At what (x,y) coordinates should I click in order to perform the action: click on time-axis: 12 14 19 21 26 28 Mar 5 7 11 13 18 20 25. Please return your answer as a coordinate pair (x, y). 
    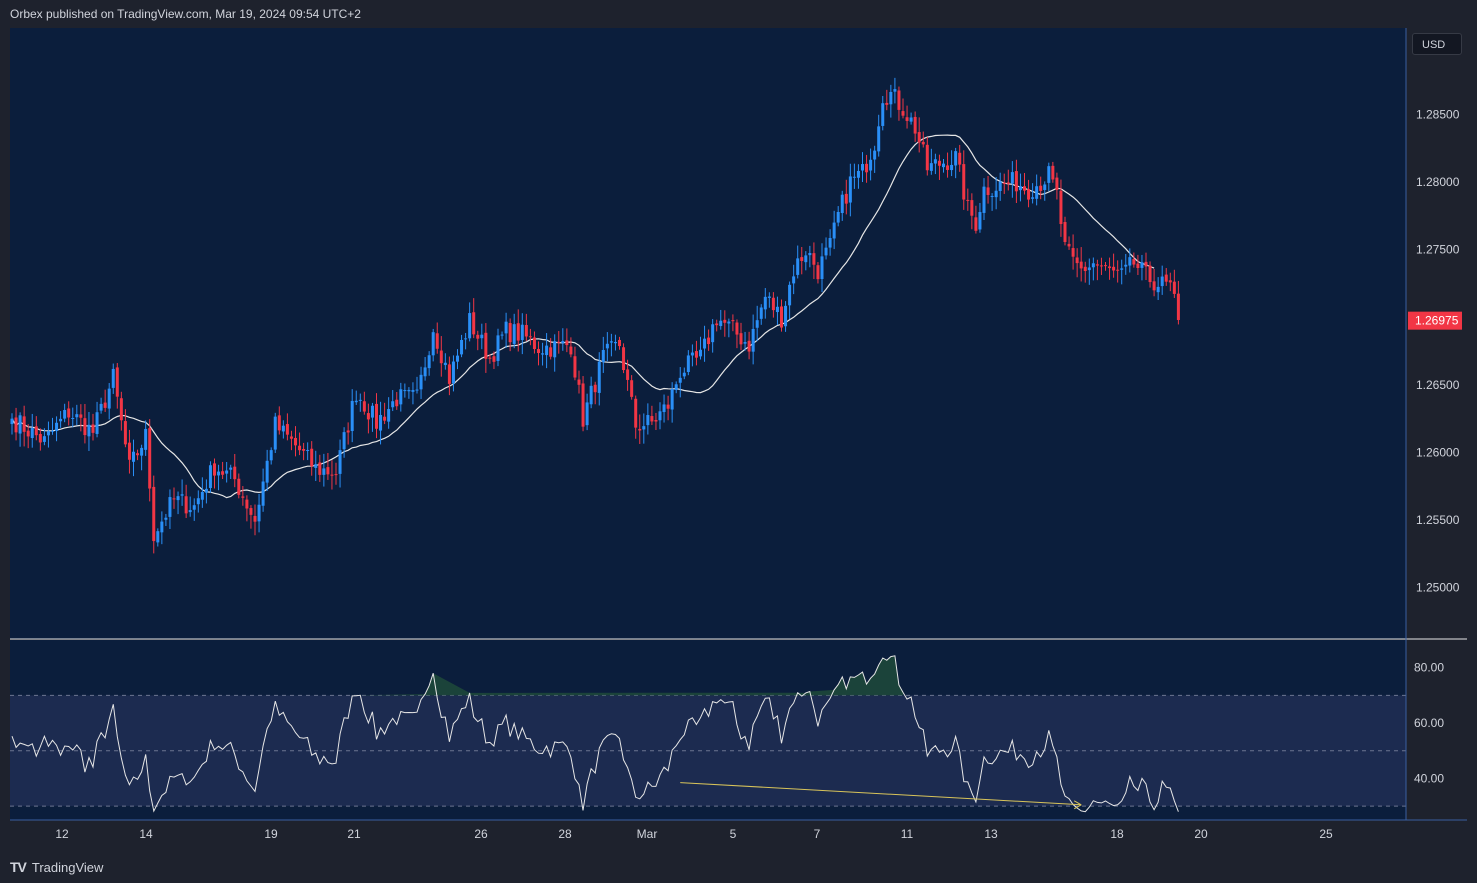
    Looking at the image, I should click on (694, 834).